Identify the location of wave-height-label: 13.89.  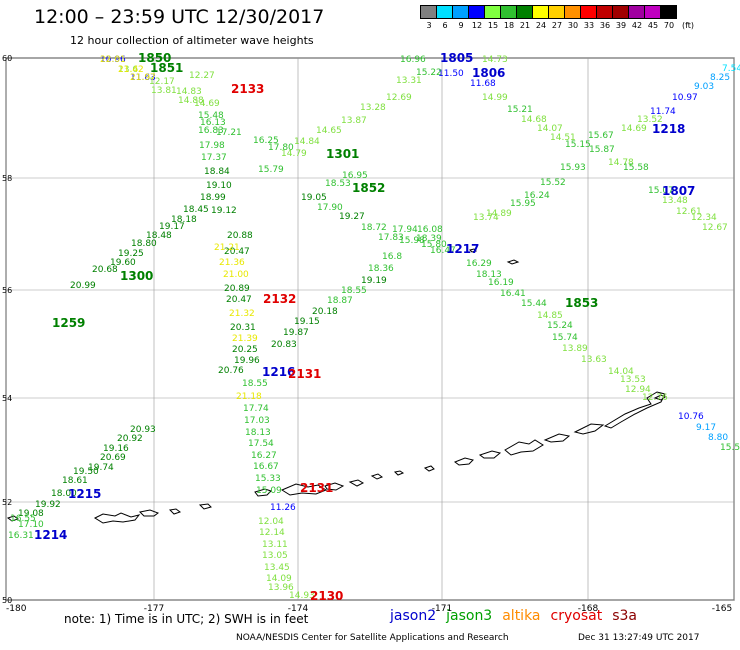
(575, 349).